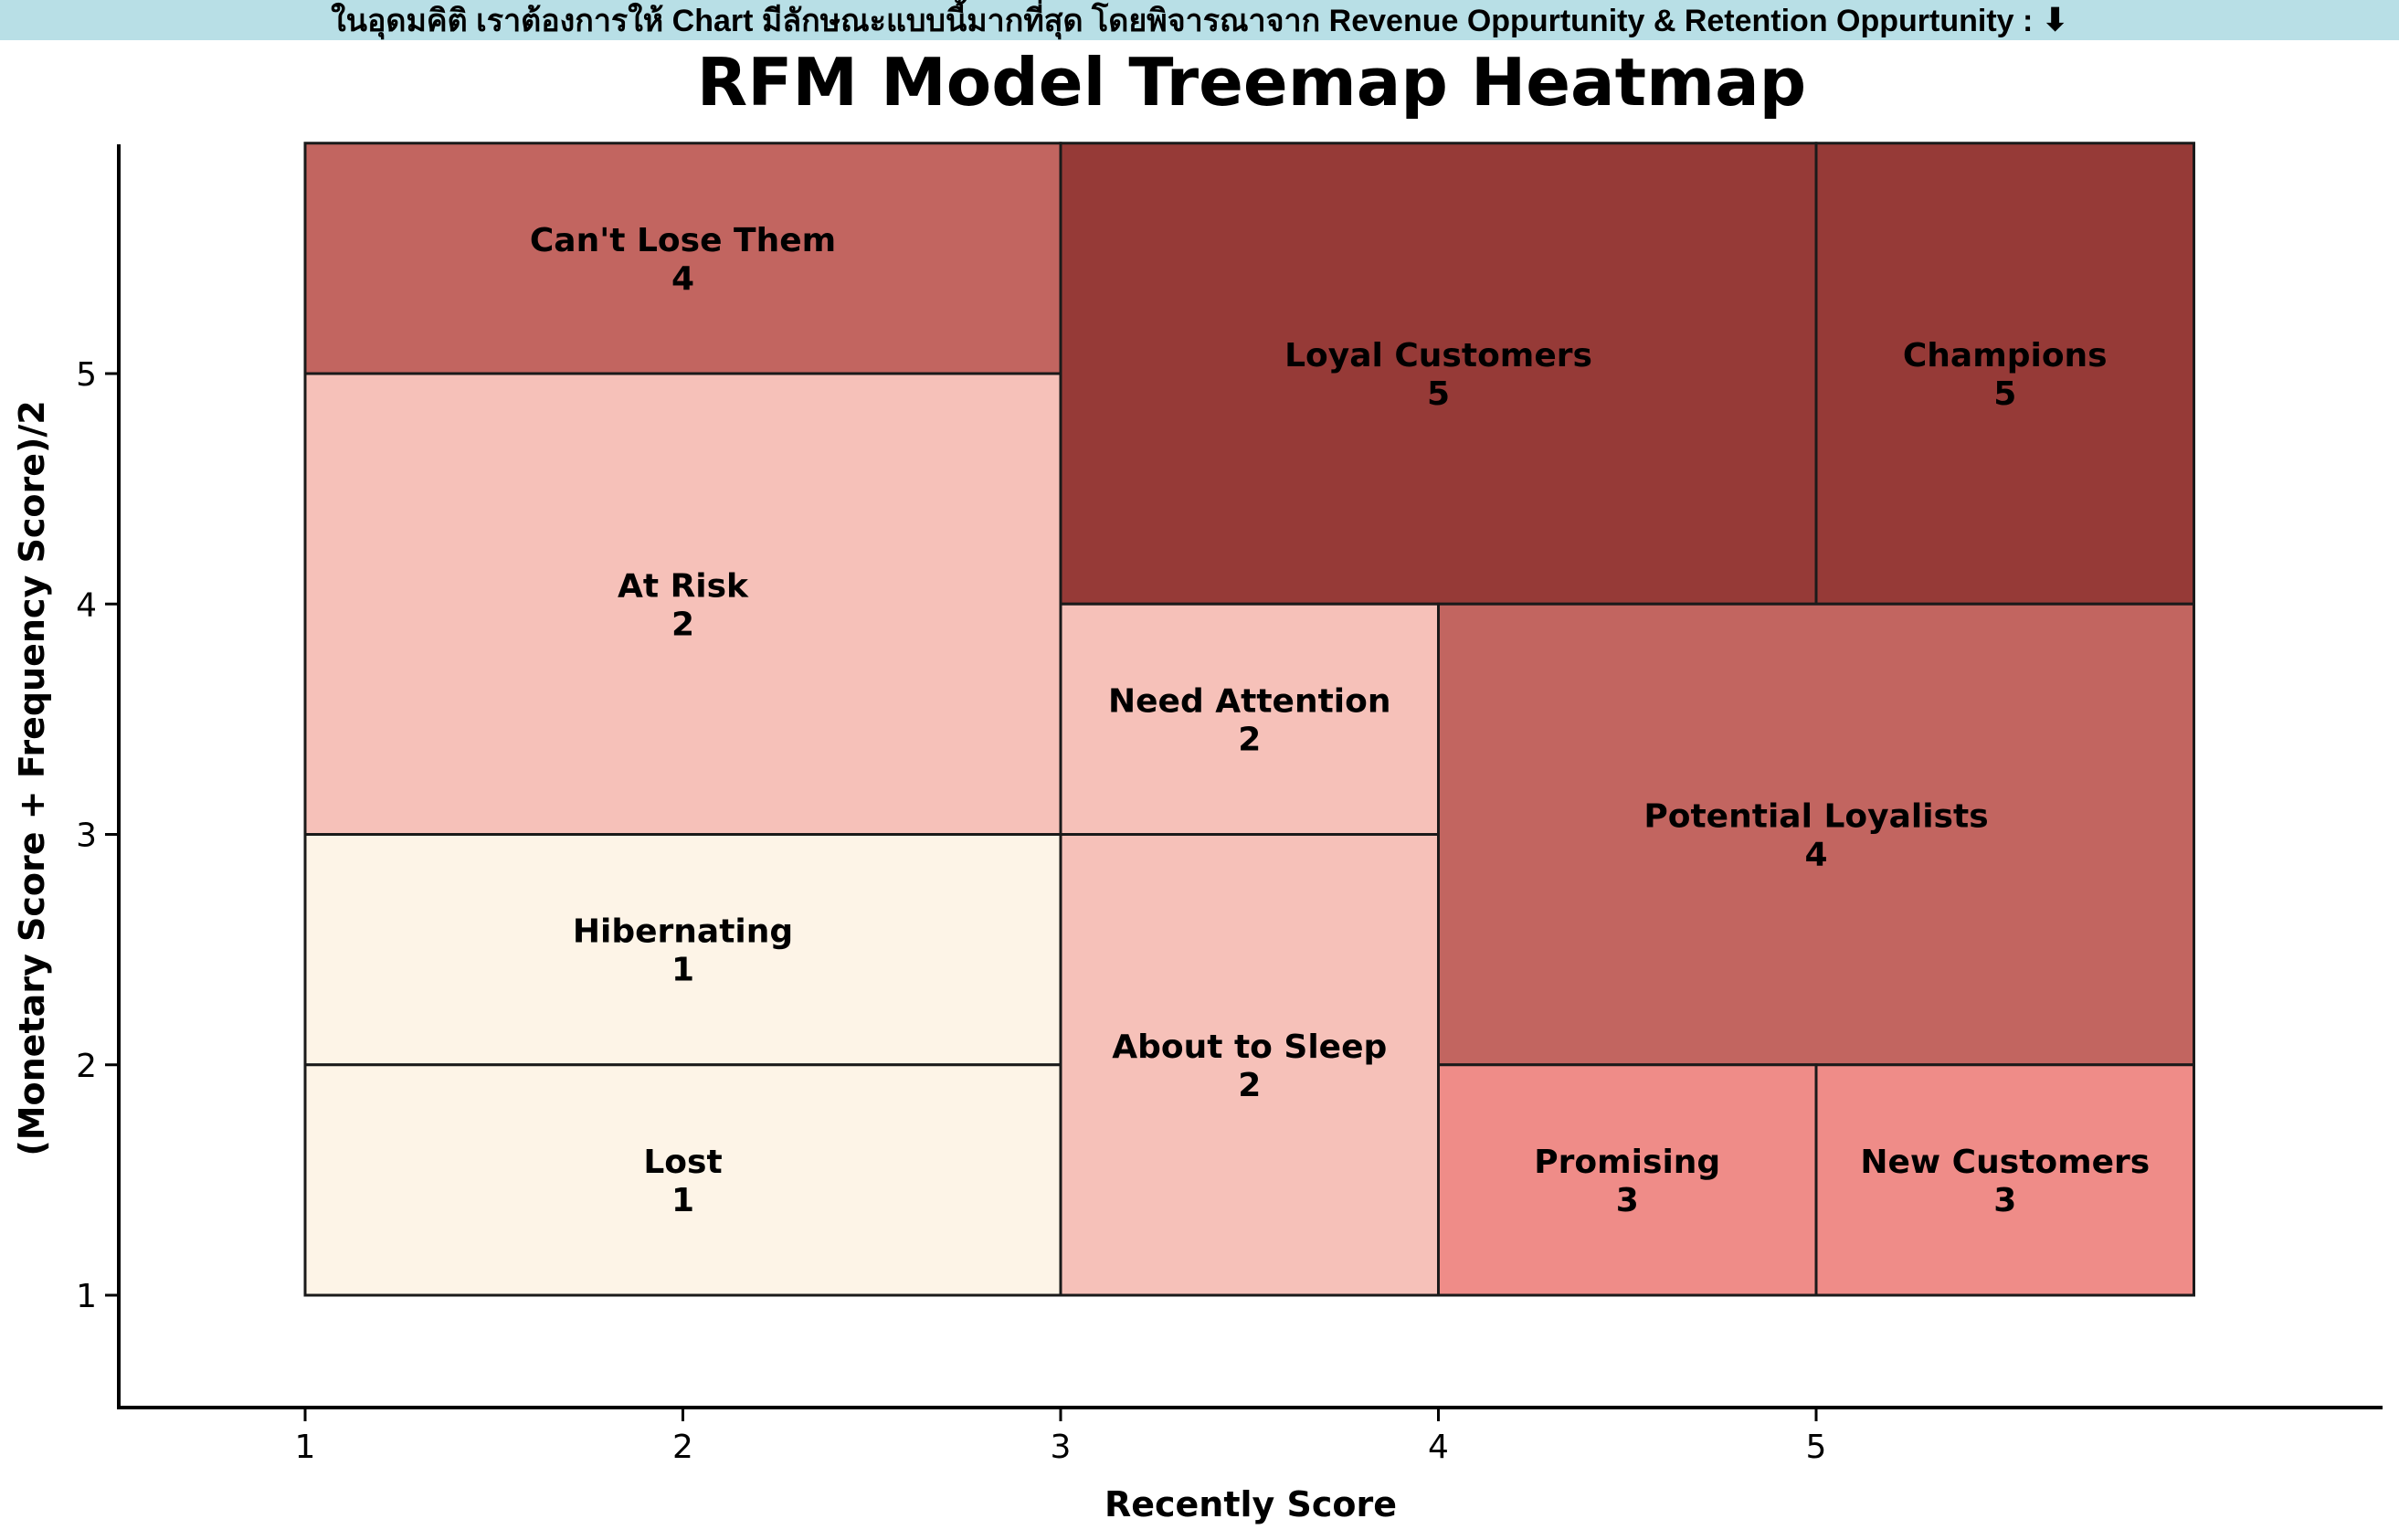  I want to click on segment-name-label: Lost, so click(682, 1162).